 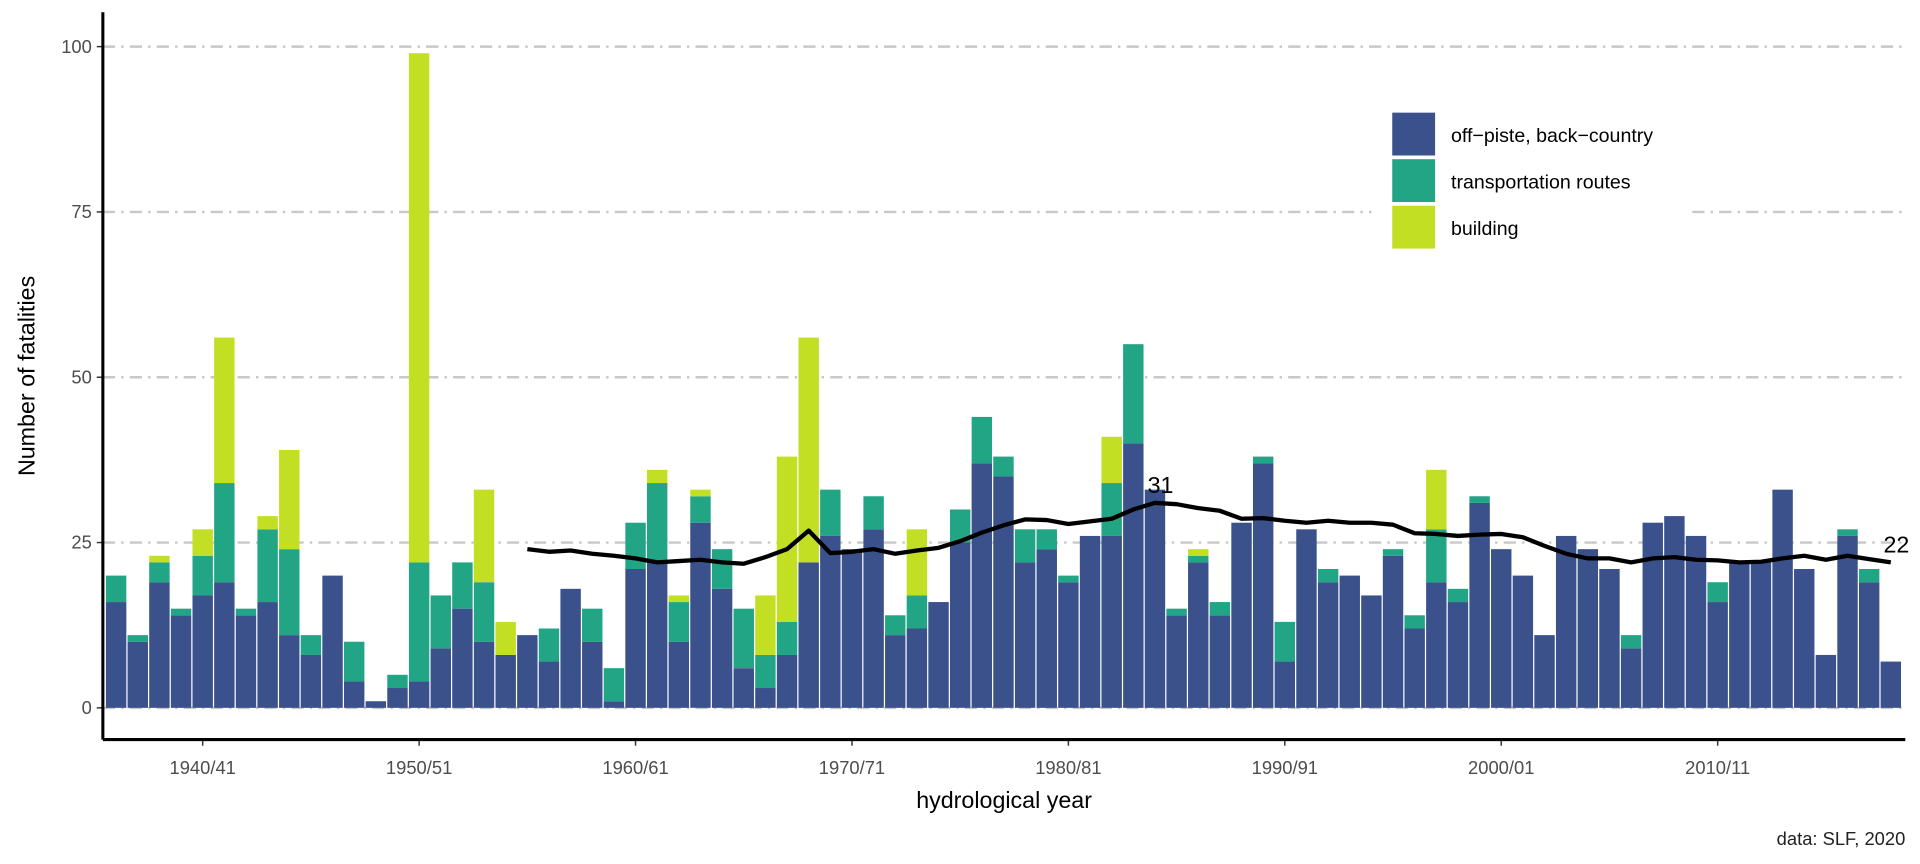 What do you see at coordinates (87, 707) in the screenshot?
I see `y-tick-label: 0` at bounding box center [87, 707].